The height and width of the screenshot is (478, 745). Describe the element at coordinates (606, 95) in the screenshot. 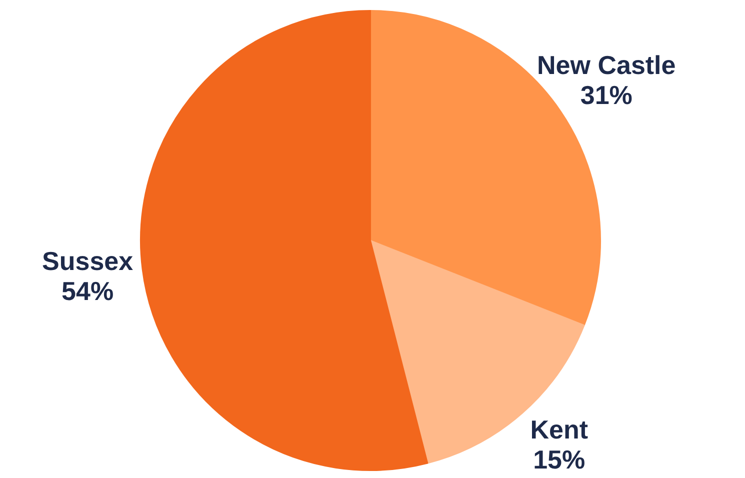

I see `data-label: 31%` at that location.